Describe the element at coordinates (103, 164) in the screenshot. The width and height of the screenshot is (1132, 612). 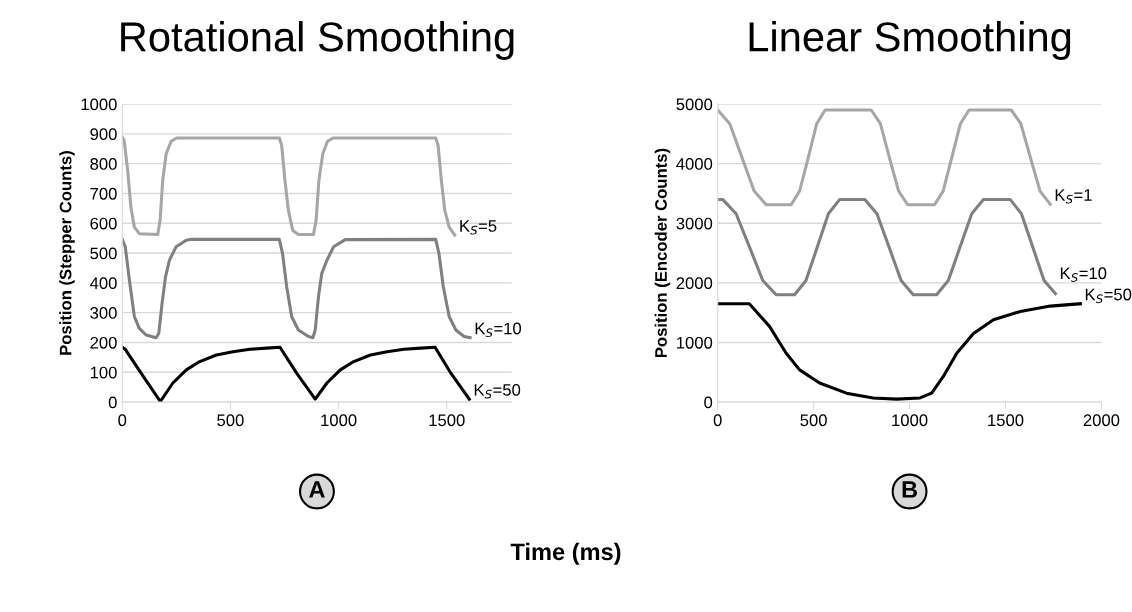
I see `y-tick-label: 800` at that location.